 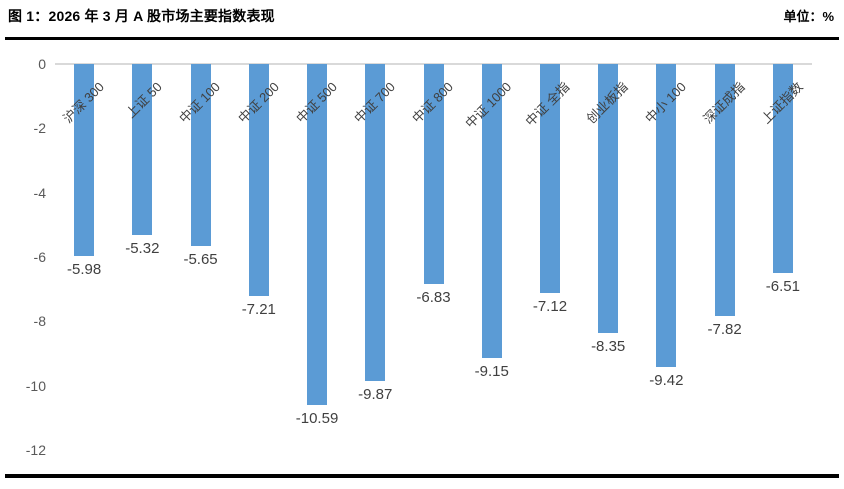 I want to click on bar-value-label: -6.51, so click(x=782, y=286).